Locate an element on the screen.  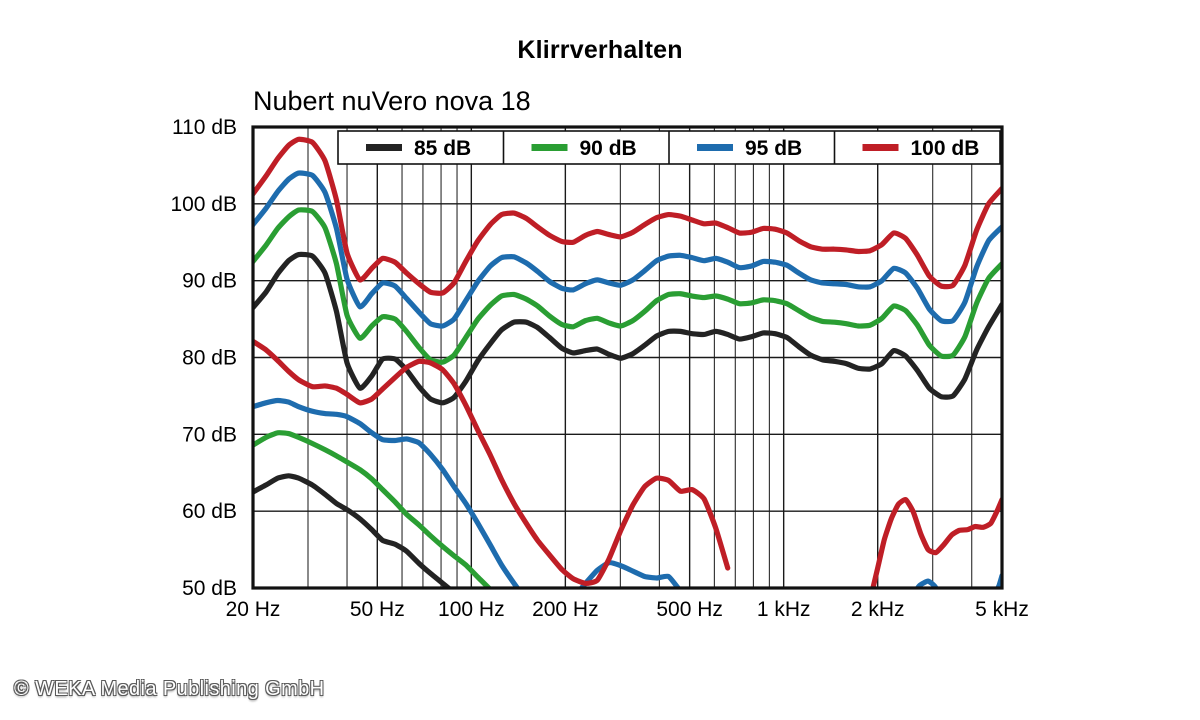
trace-100-db-distortion-blip is located at coordinates (793, 587).